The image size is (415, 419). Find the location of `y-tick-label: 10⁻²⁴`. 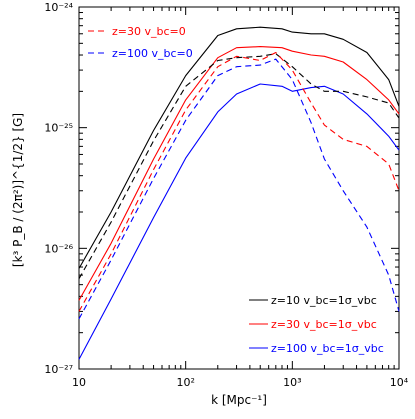

y-tick-label: 10⁻²⁴ is located at coordinates (58, 7).